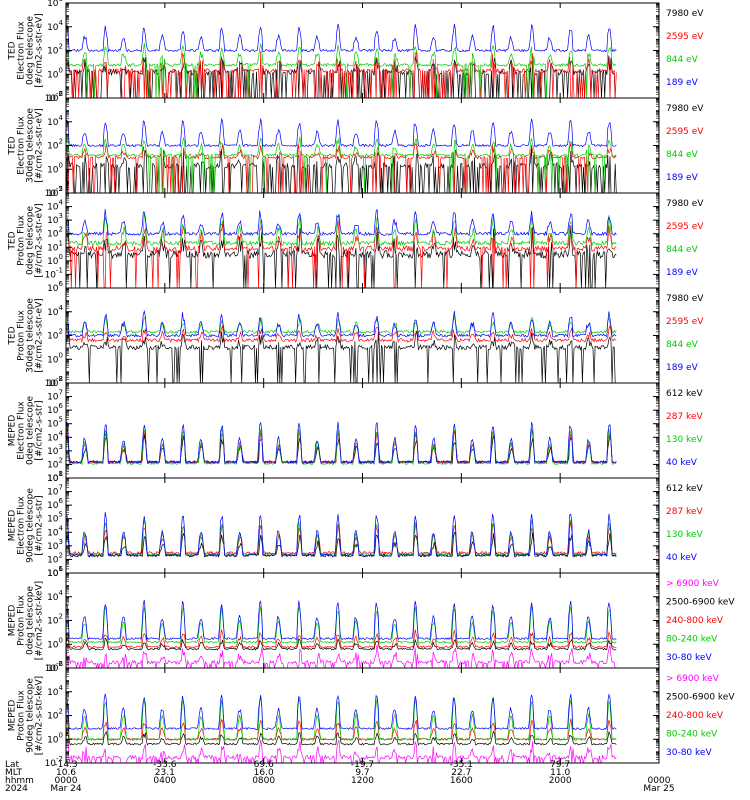  Describe the element at coordinates (165, 765) in the screenshot. I see `x-annotation-lat: -33.6` at that location.